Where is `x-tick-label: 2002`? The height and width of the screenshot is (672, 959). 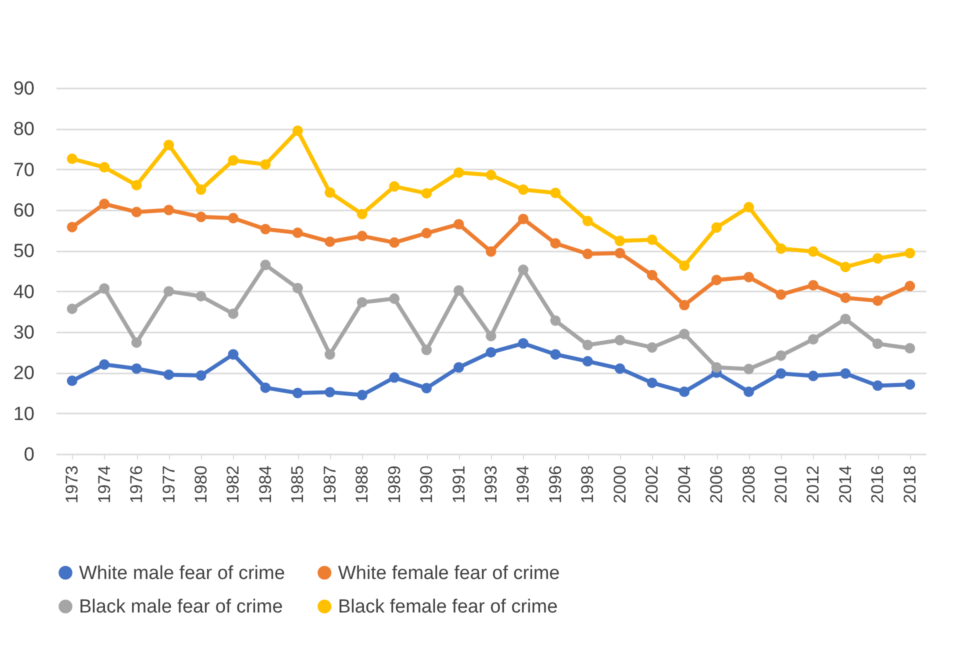
x-tick-label: 2002 is located at coordinates (652, 485).